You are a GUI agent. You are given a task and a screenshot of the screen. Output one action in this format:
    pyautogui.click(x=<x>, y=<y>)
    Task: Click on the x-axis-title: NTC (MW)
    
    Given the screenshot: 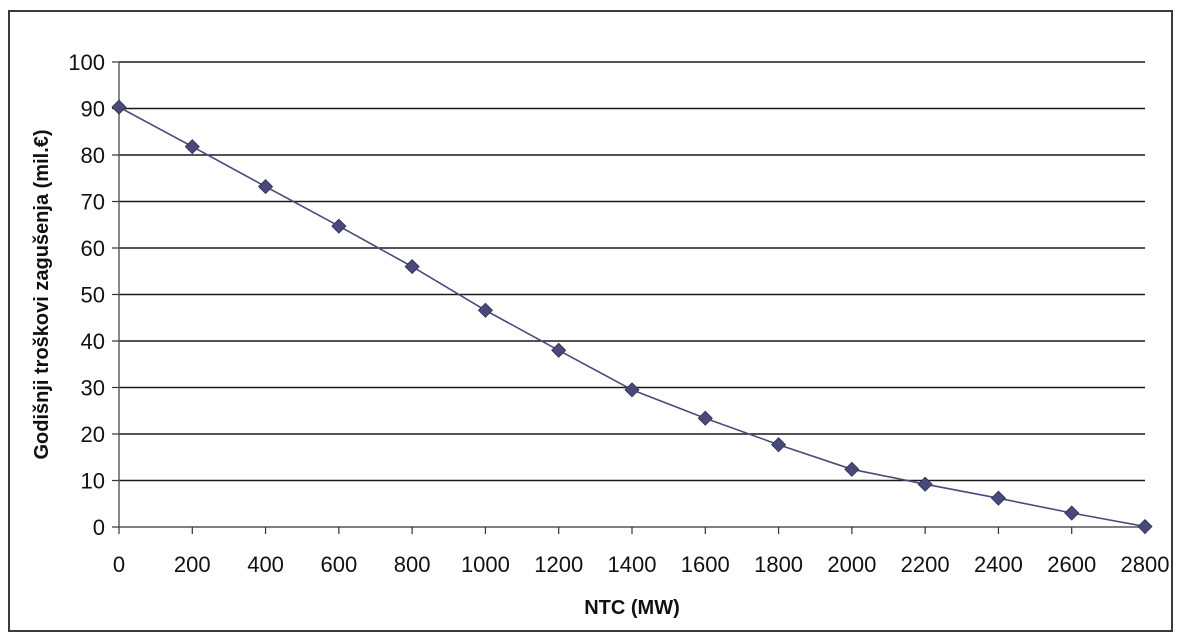 What is the action you would take?
    pyautogui.click(x=632, y=608)
    